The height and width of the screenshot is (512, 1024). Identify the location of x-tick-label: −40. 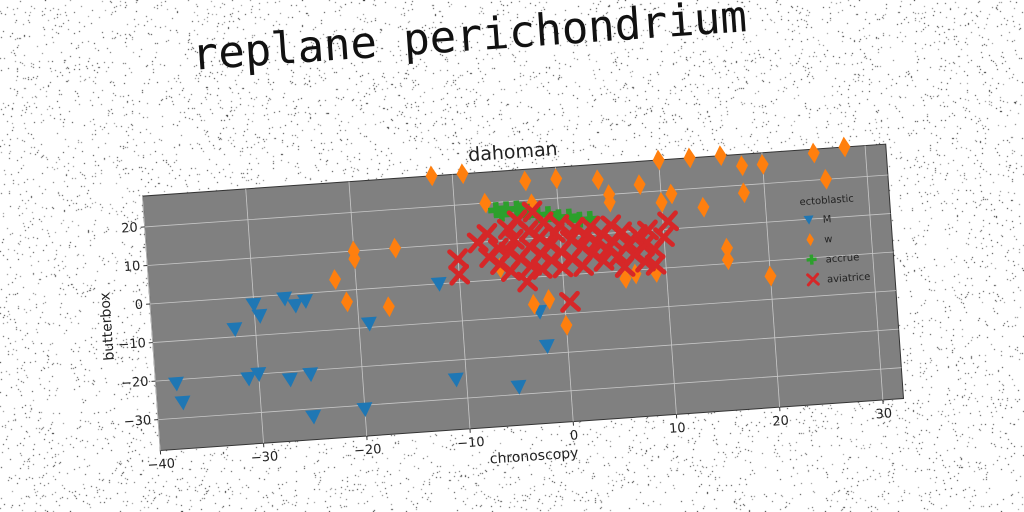
(161, 465).